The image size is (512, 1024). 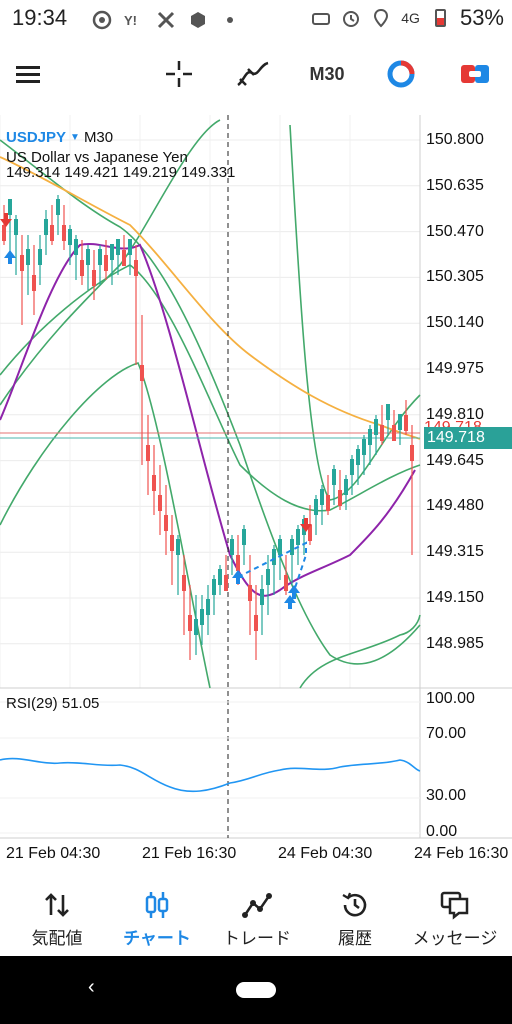 I want to click on trade-button, so click(x=475, y=74).